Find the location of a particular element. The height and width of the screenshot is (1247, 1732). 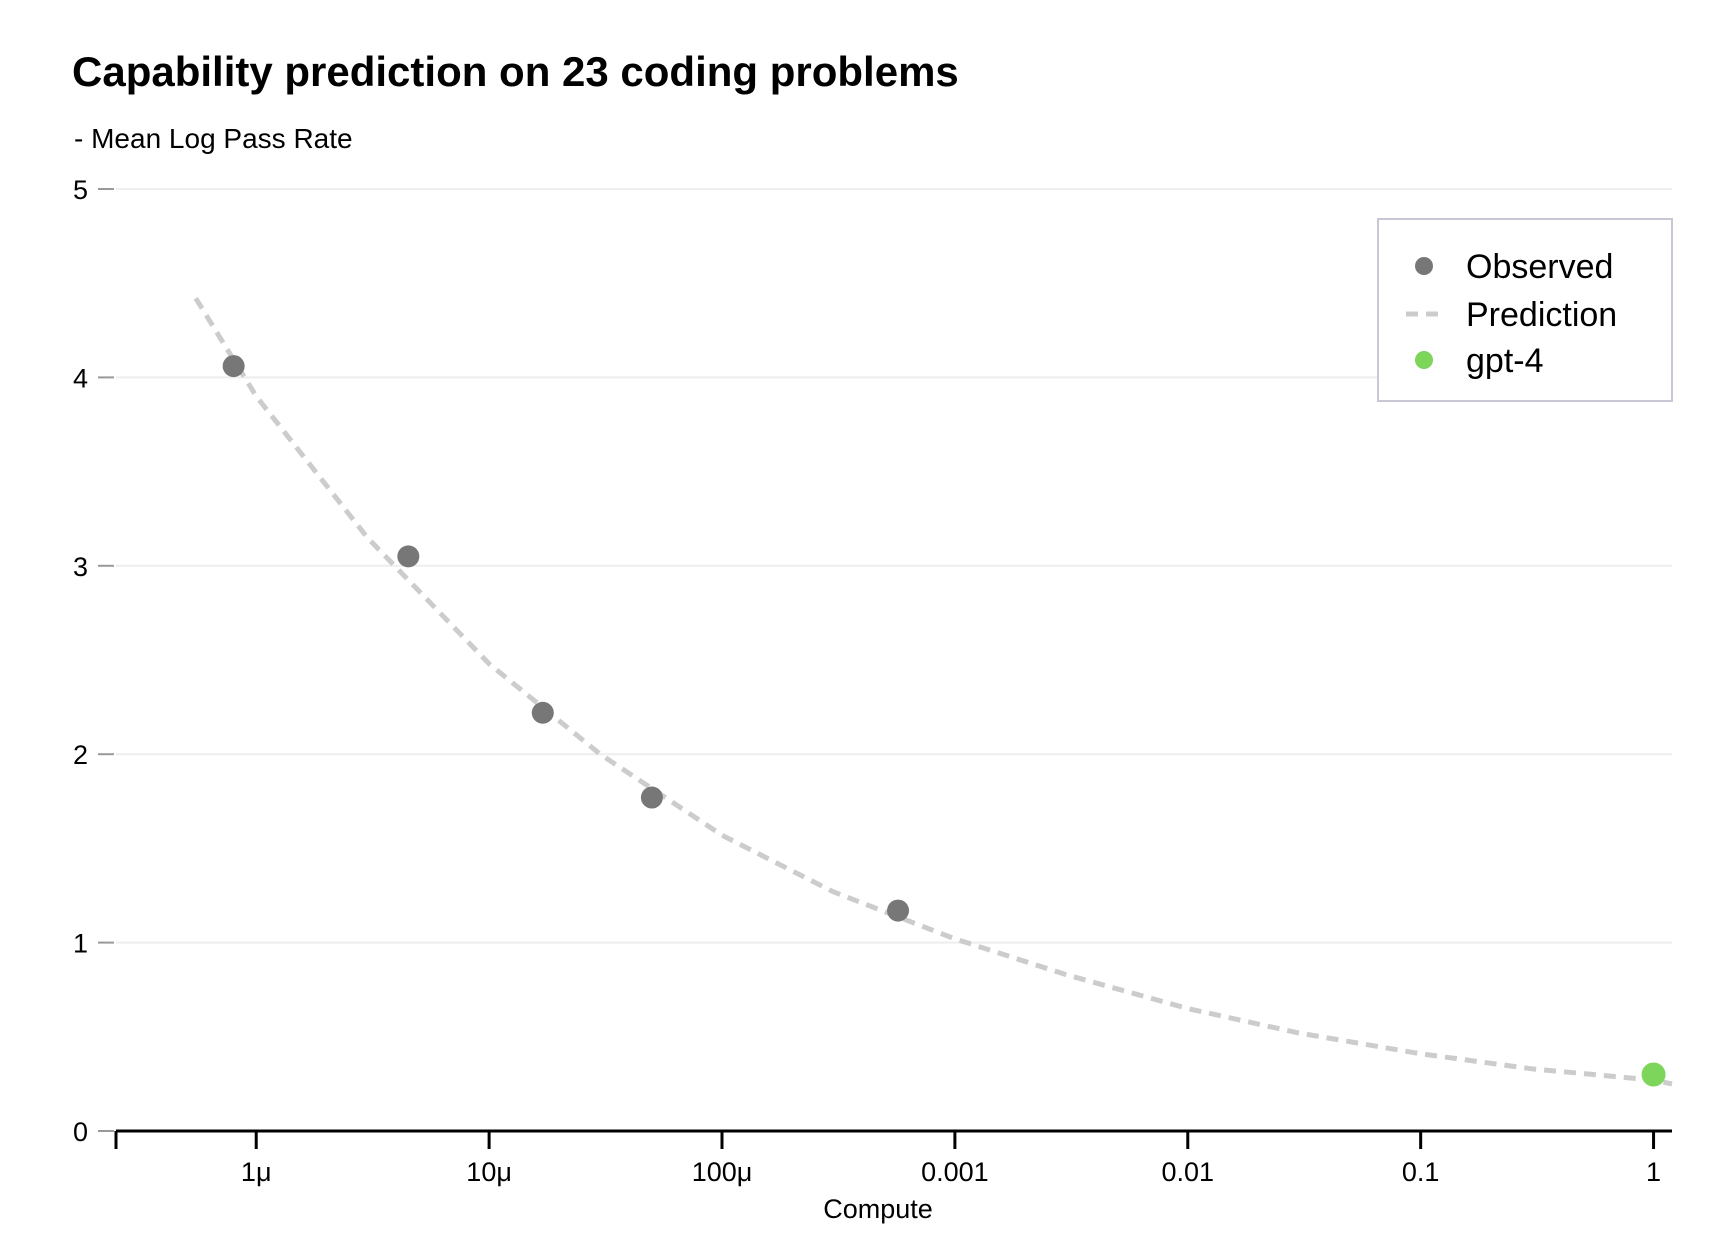

legend-box is located at coordinates (1525, 310).